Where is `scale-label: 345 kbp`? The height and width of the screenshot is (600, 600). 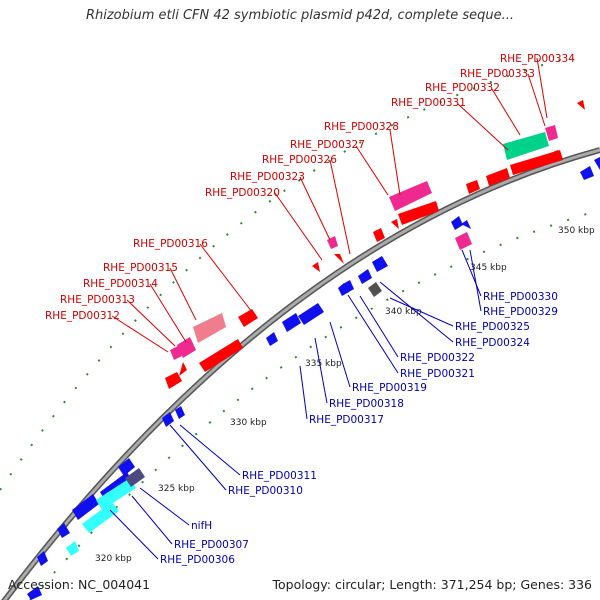 scale-label: 345 kbp is located at coordinates (488, 268).